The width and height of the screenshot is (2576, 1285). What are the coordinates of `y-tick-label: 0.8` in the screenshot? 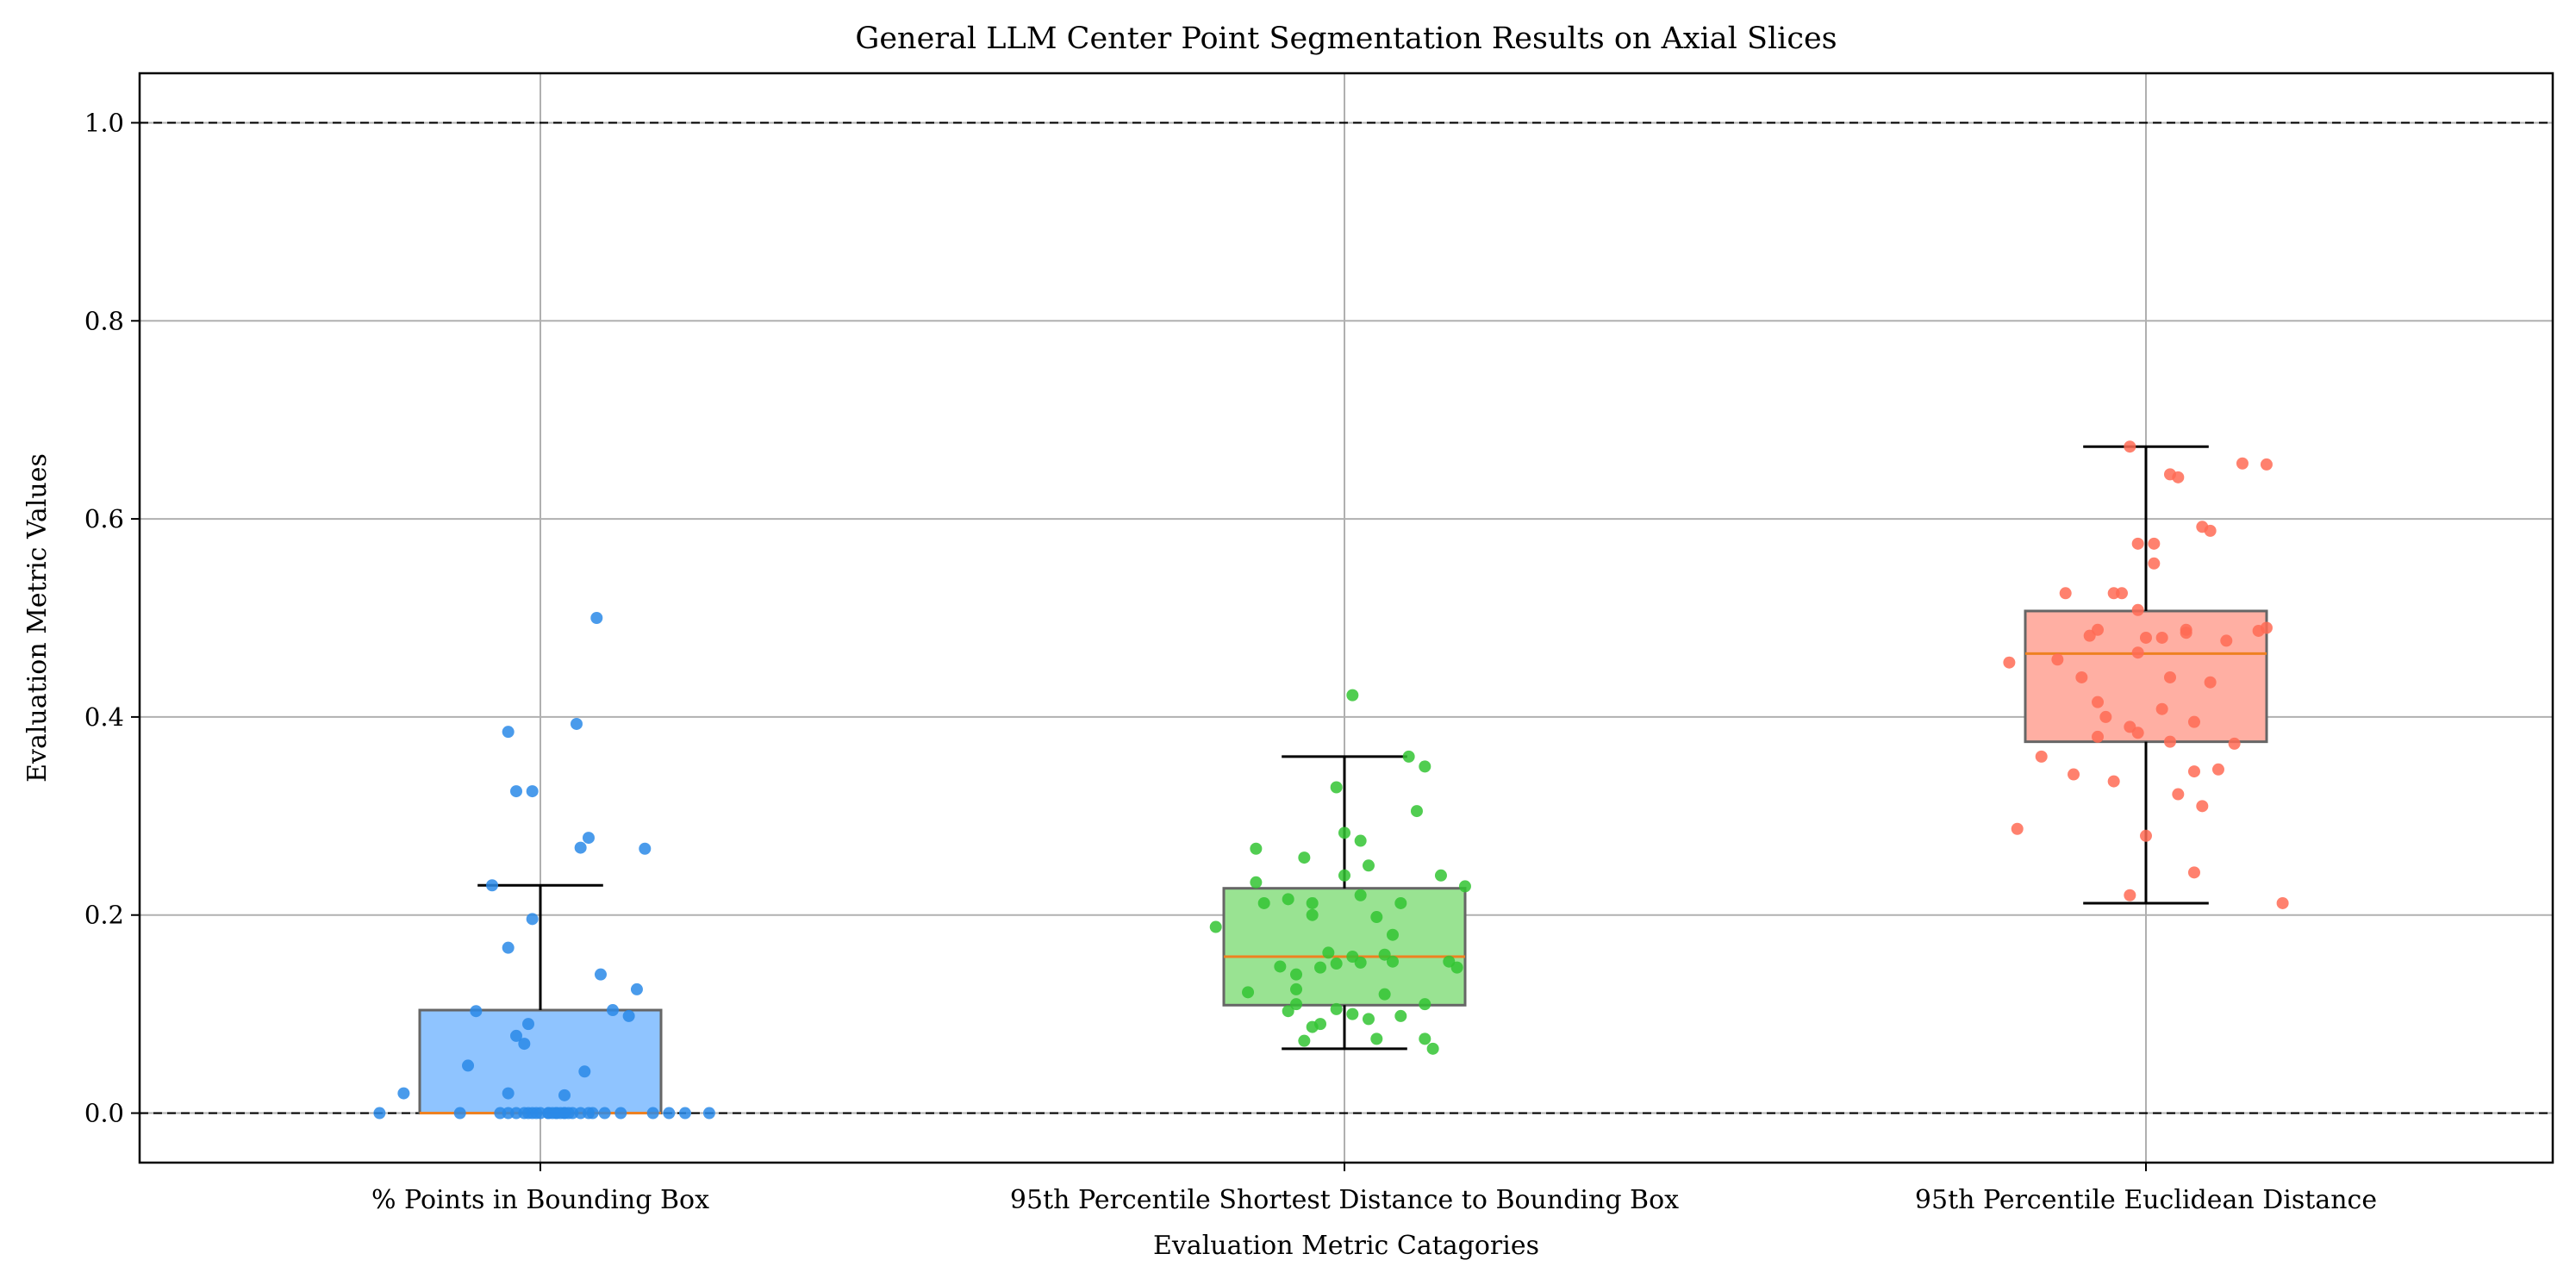 It's located at (104, 321).